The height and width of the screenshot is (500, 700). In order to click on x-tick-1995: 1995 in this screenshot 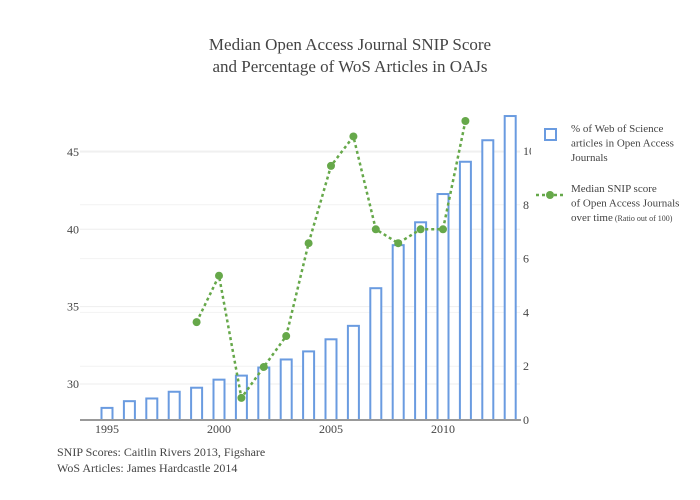, I will do `click(107, 429)`.